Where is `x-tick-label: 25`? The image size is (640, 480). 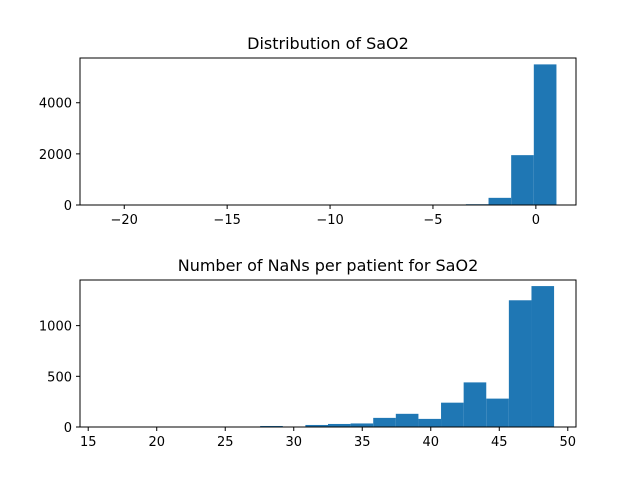
x-tick-label: 25 is located at coordinates (225, 442).